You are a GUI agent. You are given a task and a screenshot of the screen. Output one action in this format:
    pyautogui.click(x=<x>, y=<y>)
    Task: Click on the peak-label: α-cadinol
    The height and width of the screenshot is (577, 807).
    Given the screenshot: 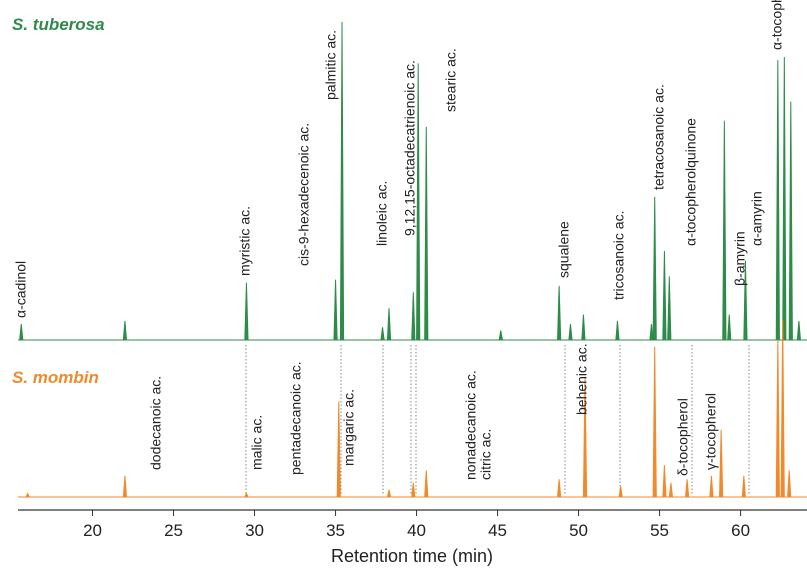 What is the action you would take?
    pyautogui.click(x=21, y=289)
    